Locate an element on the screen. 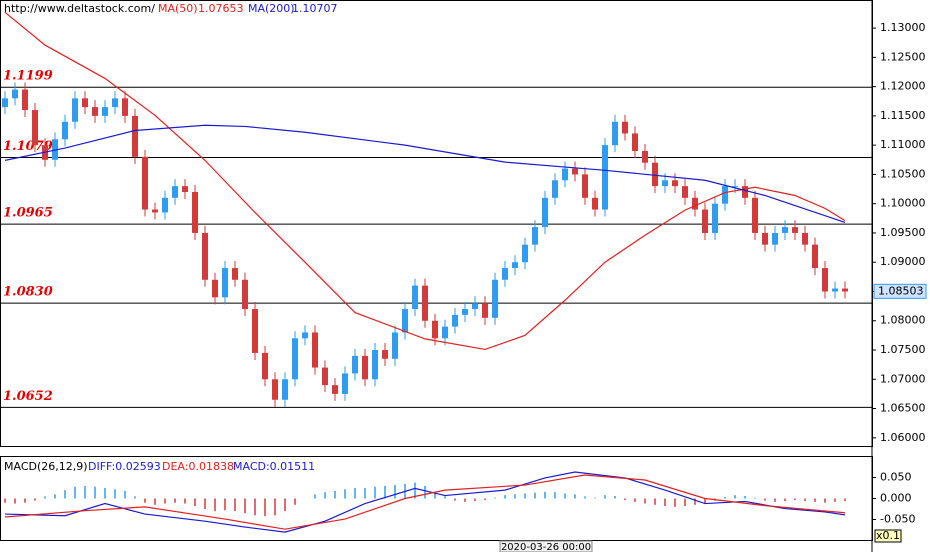  level-label: 1.0652 is located at coordinates (28, 396).